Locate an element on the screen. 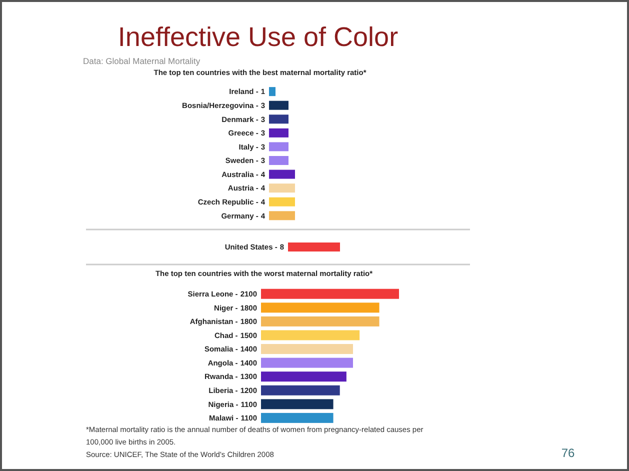 The width and height of the screenshot is (629, 471). text: Data: Global Maternal Mortality is located at coordinates (142, 61).